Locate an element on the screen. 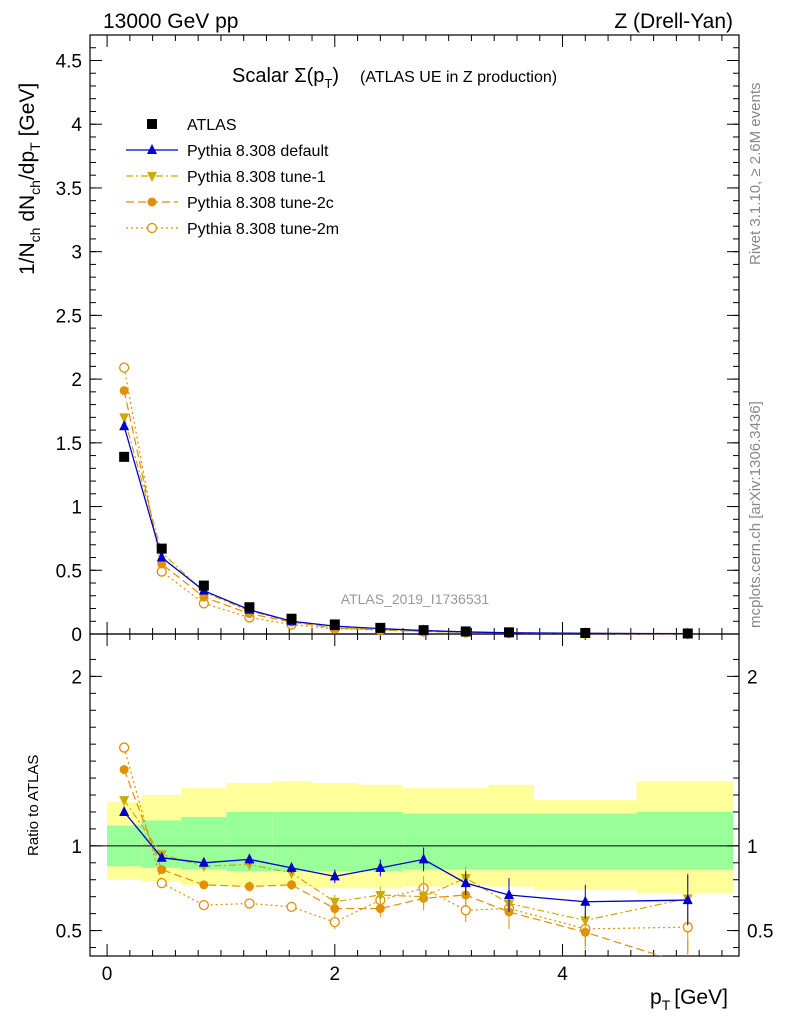 Image resolution: width=786 pixels, height=1024 pixels. ratio-uncertainty-bands is located at coordinates (414, 837).